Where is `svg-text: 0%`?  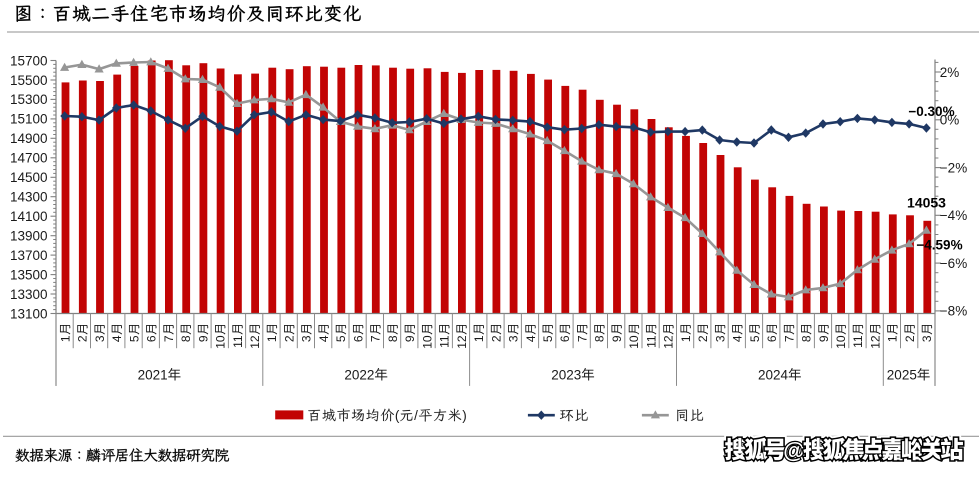 svg-text: 0% is located at coordinates (950, 120).